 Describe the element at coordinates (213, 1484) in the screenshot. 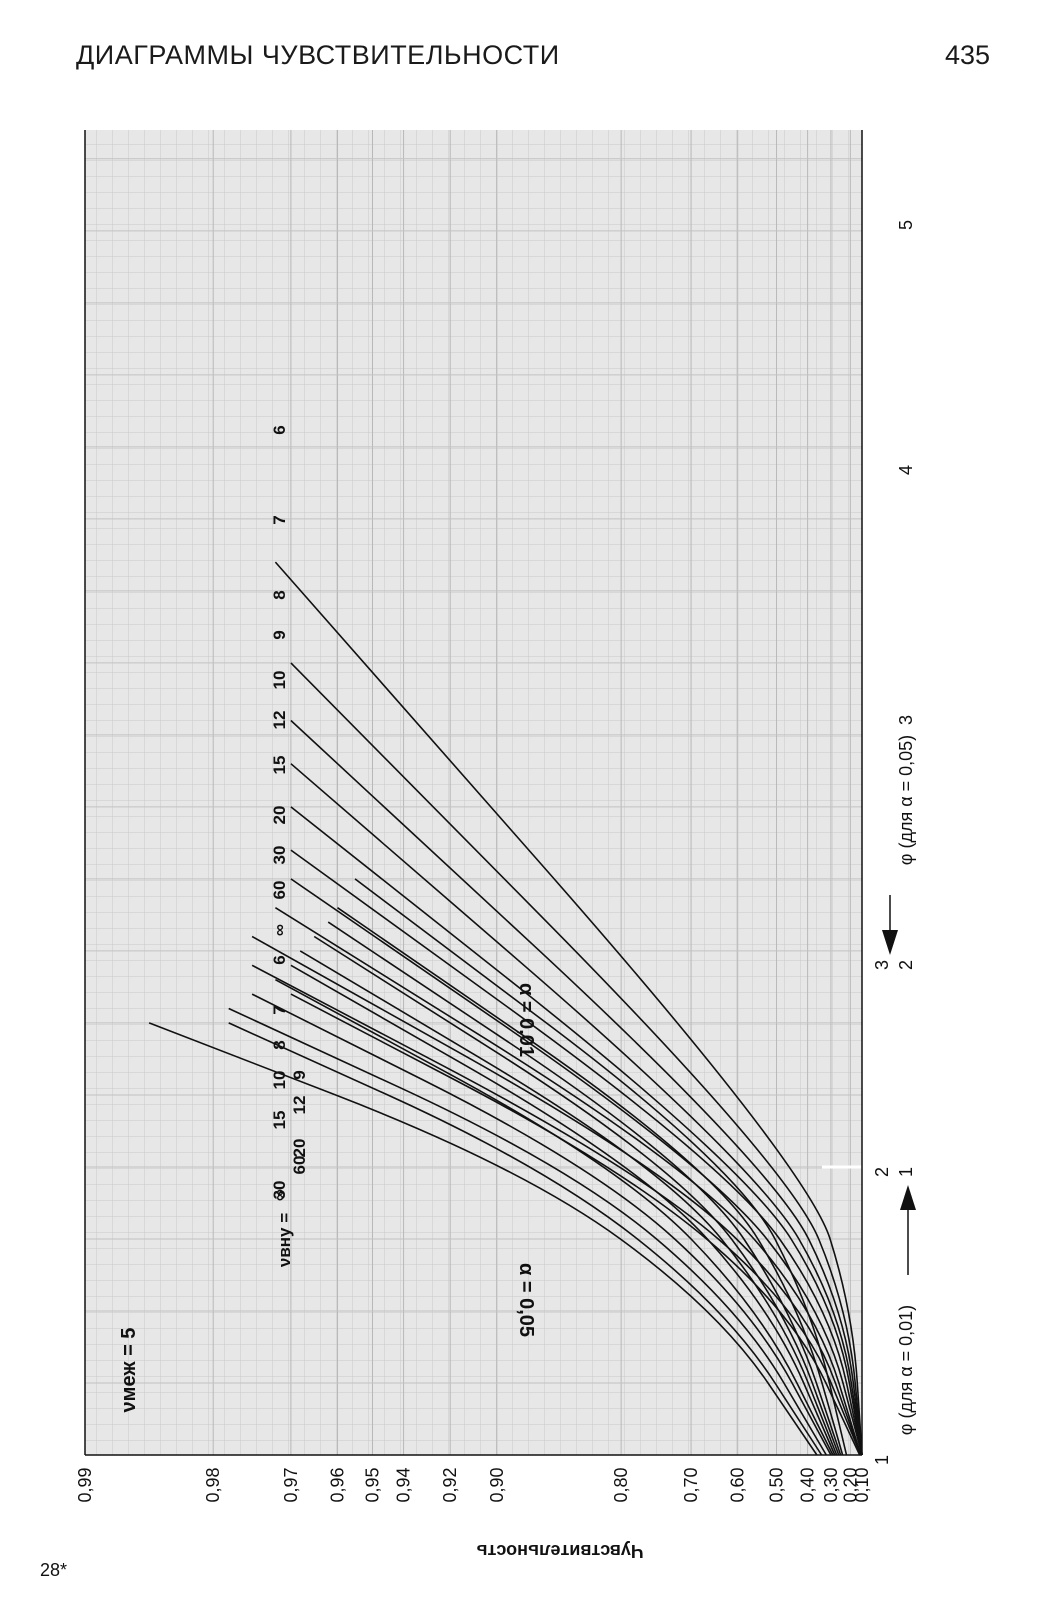

I see `power-tick-label: 0,98` at that location.